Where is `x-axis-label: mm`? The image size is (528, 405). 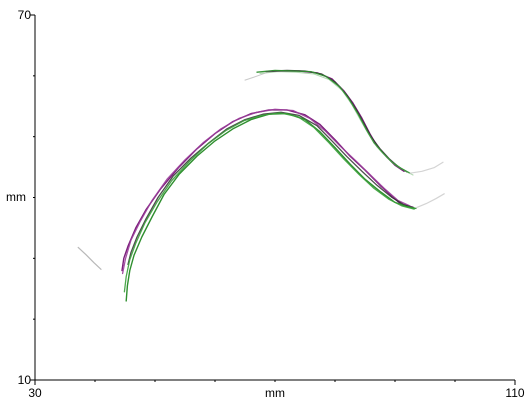
x-axis-label: mm is located at coordinates (275, 393).